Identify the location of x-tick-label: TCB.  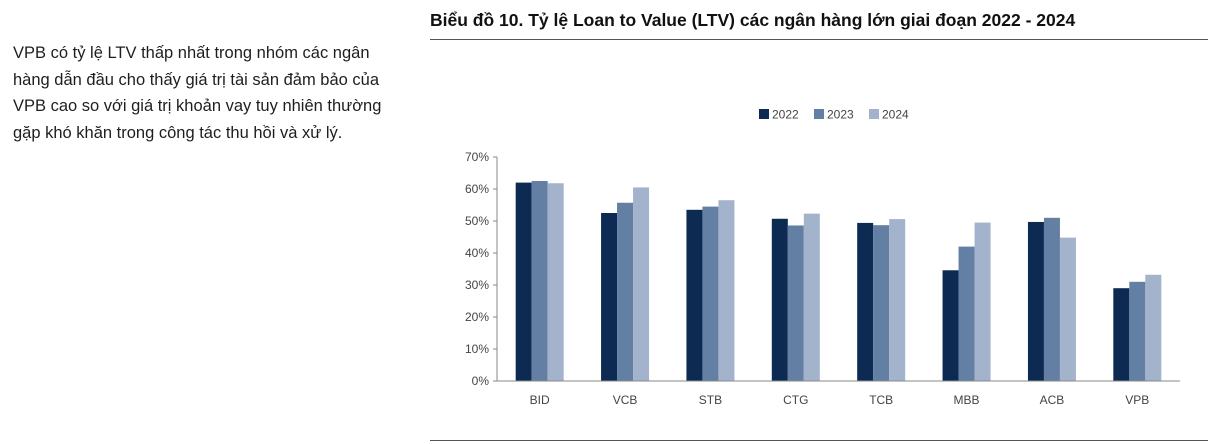
(881, 400).